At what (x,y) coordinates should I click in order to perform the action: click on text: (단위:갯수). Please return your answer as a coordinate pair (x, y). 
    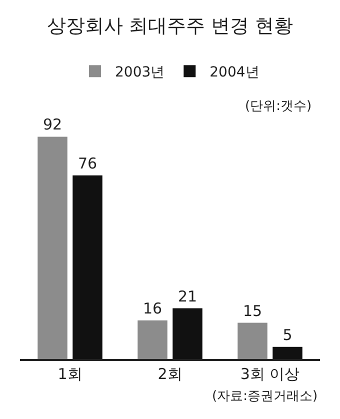
    Looking at the image, I should click on (278, 106).